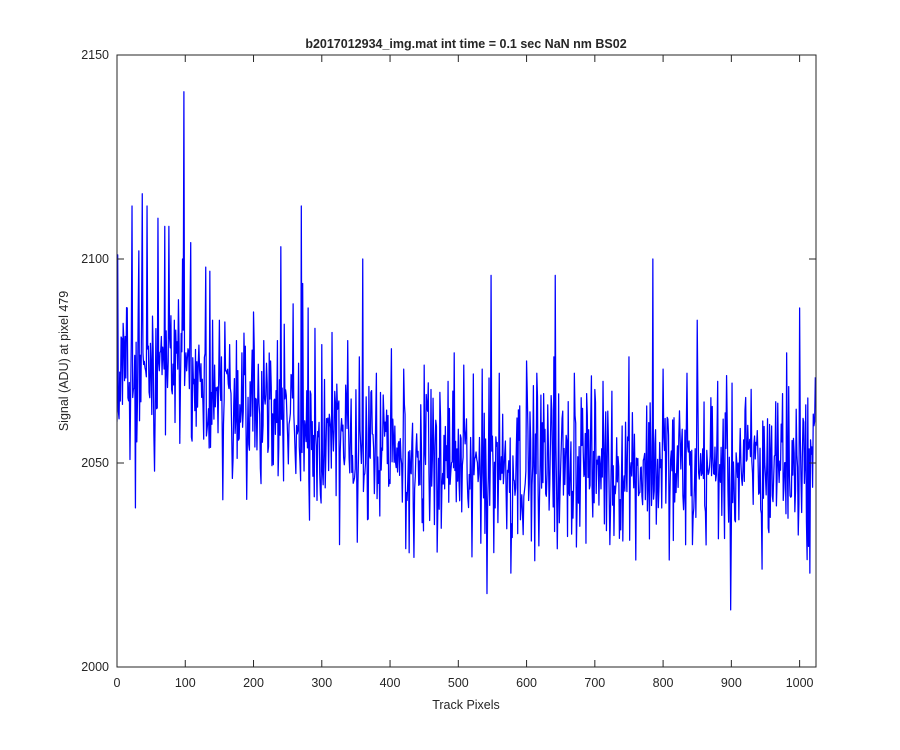  I want to click on x-tick-label: 800, so click(663, 683).